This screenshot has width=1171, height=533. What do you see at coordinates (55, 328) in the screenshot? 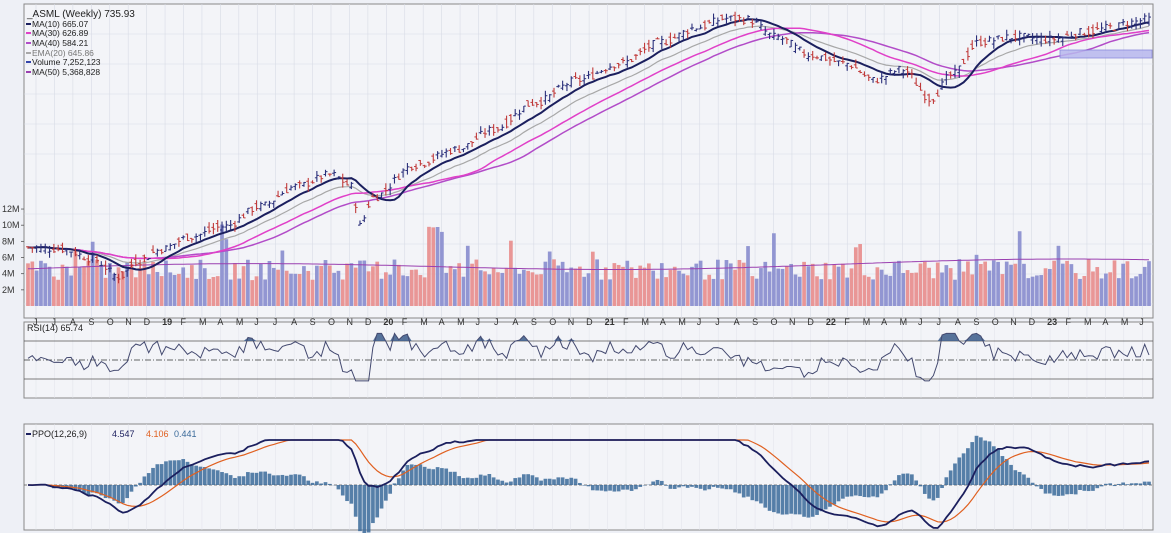
I see `rsi-title: RSI(14) 65.74` at bounding box center [55, 328].